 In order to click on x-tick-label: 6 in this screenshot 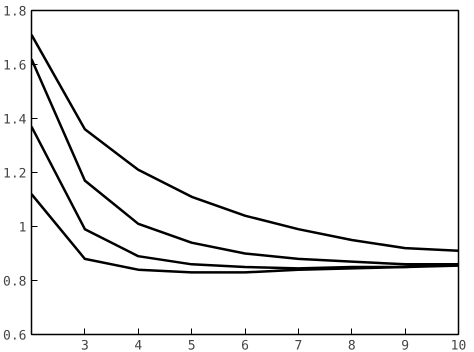, I will do `click(245, 345)`.